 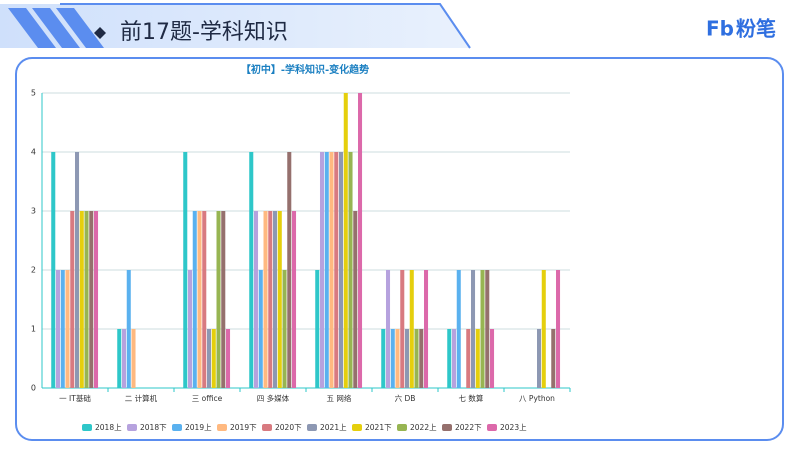 I want to click on legend-label: 2020下, so click(x=288, y=427).